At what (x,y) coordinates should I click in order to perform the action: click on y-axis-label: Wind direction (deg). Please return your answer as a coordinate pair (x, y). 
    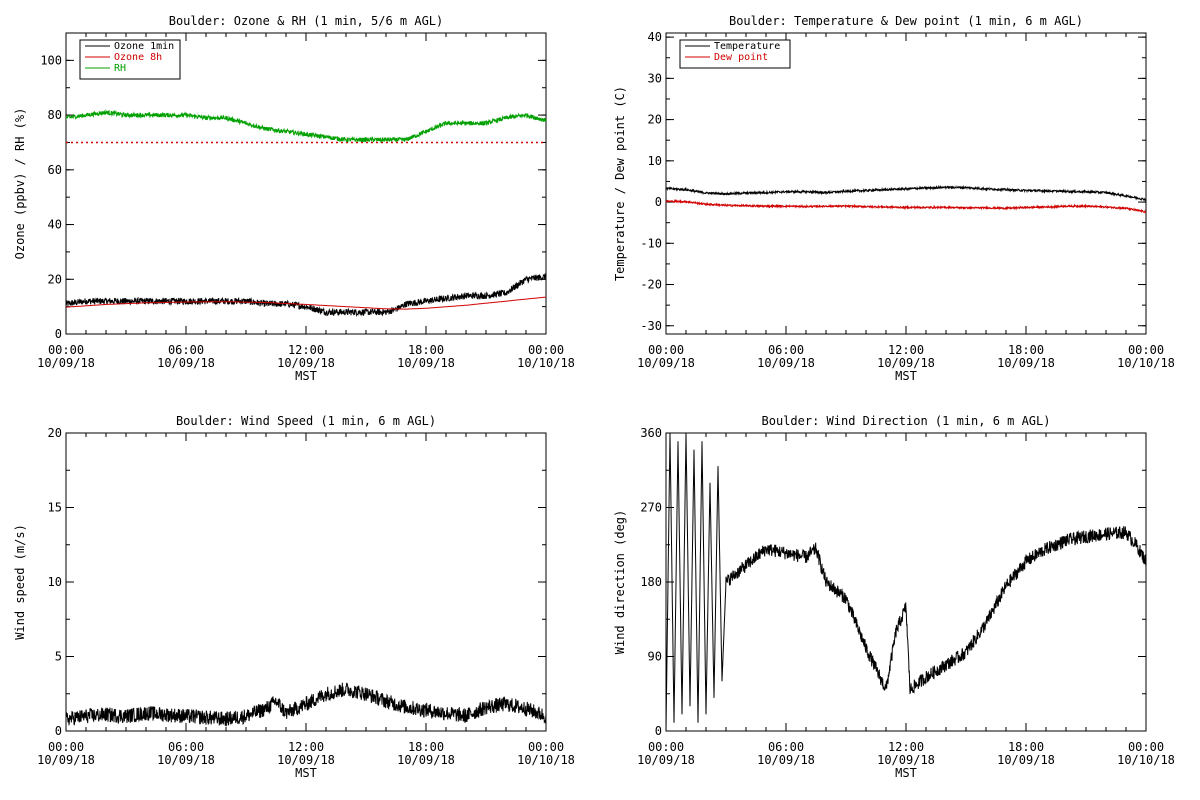
    Looking at the image, I should click on (620, 582).